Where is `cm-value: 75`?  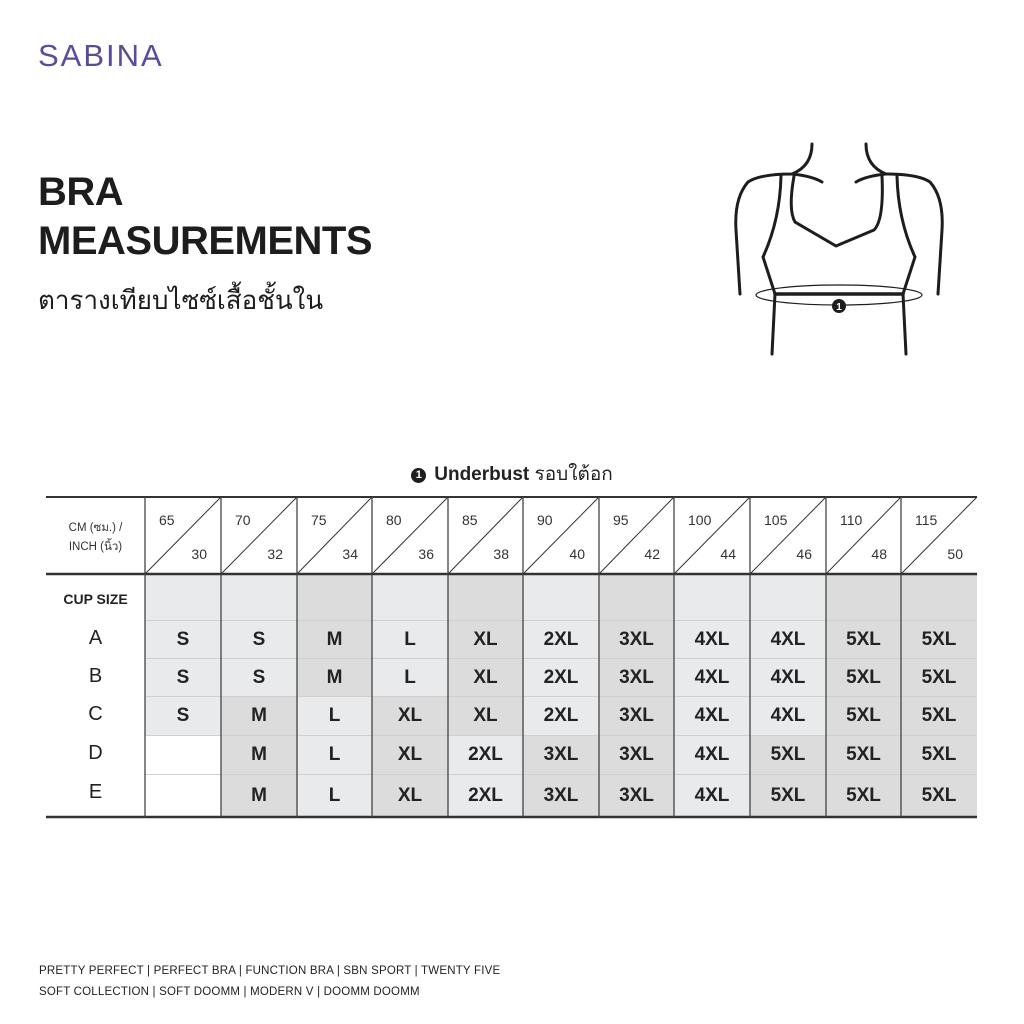 cm-value: 75 is located at coordinates (319, 520).